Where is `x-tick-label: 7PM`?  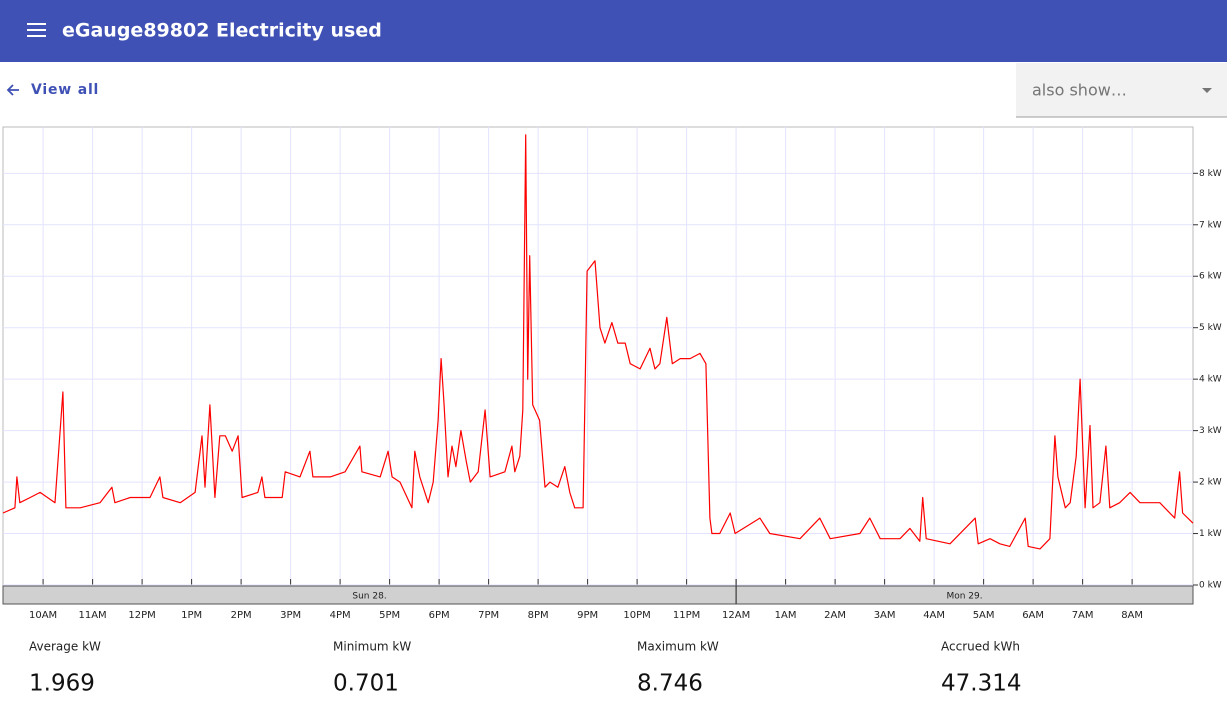
x-tick-label: 7PM is located at coordinates (488, 615).